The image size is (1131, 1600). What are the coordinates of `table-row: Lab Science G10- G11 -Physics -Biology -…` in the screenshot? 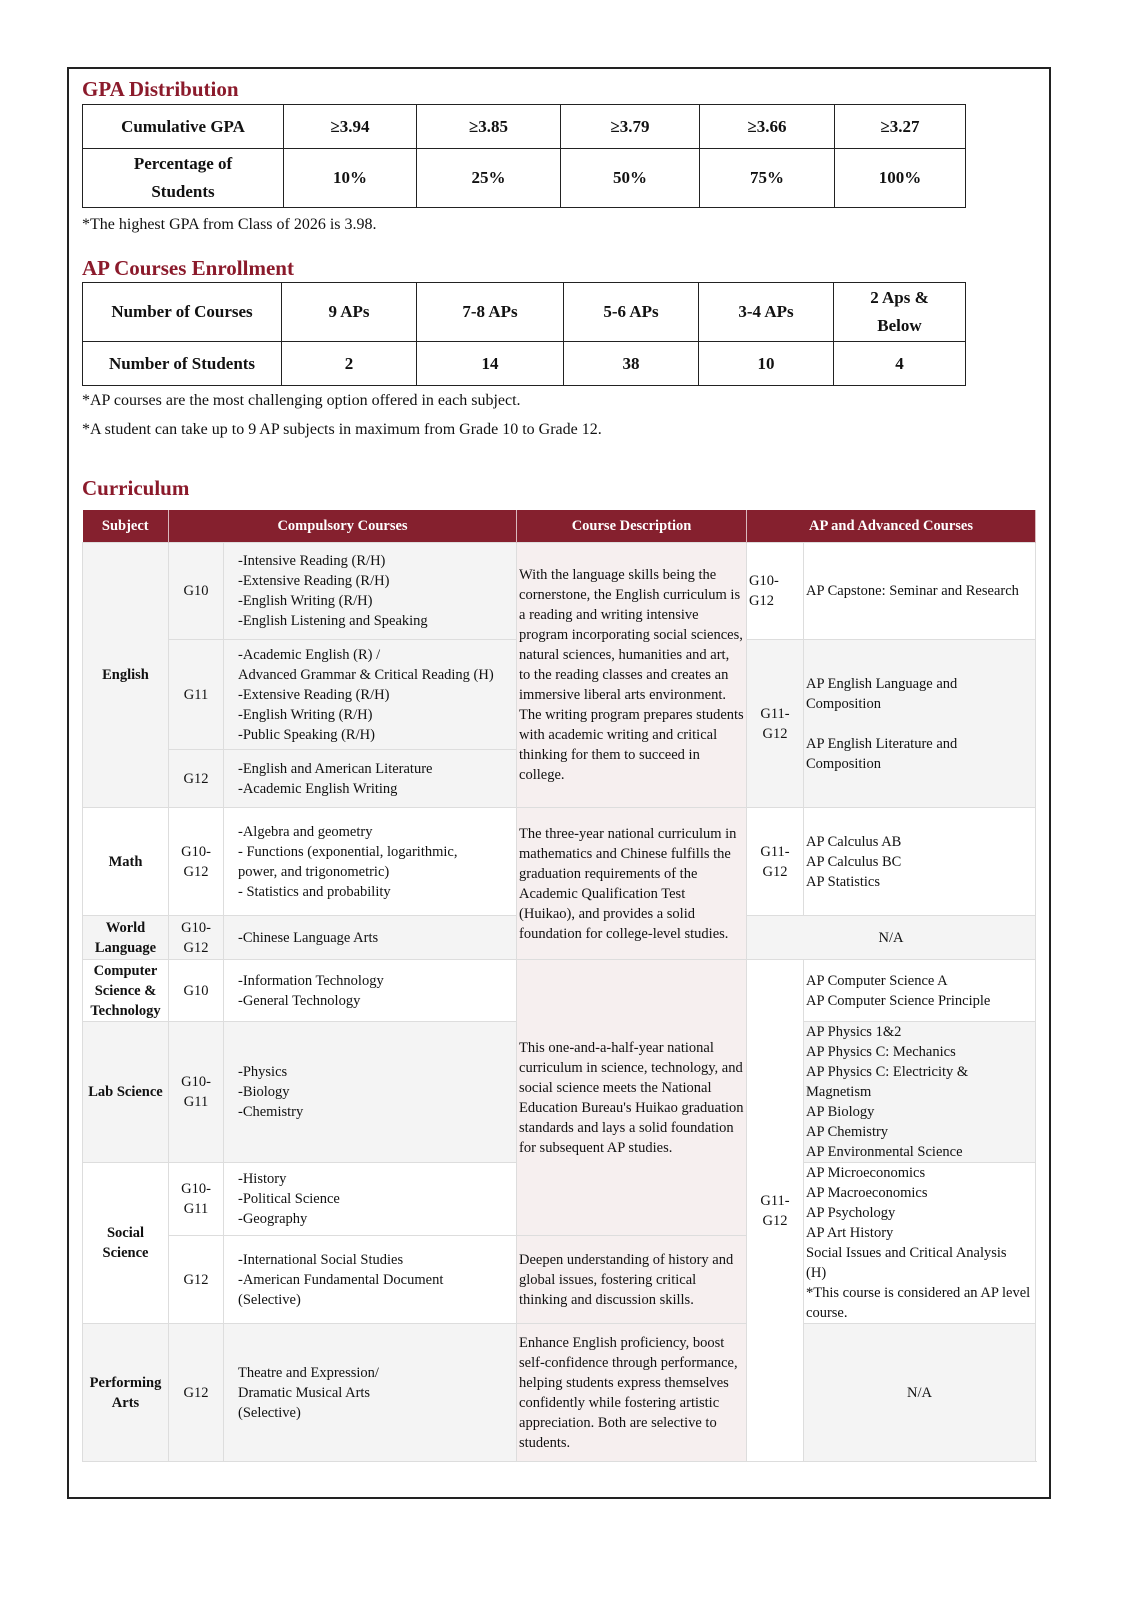 It's located at (559, 1092).